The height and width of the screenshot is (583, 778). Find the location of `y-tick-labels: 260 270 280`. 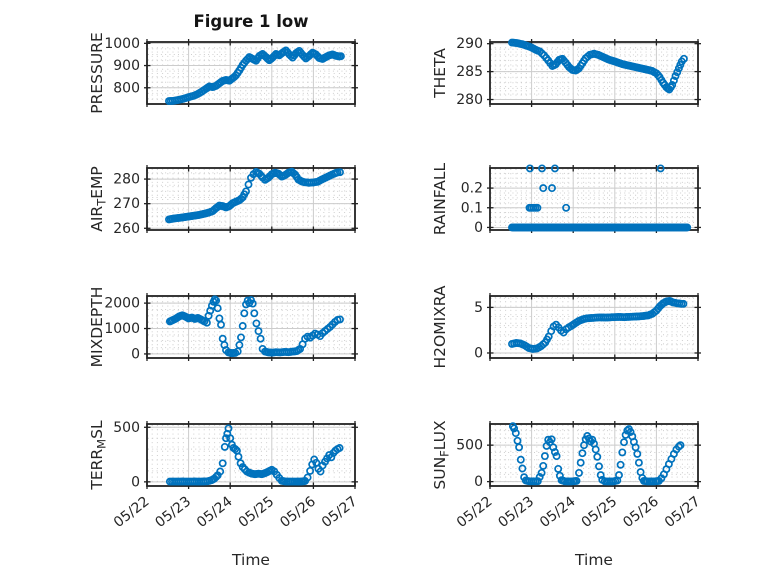

y-tick-labels: 260 270 280 is located at coordinates (126, 204).